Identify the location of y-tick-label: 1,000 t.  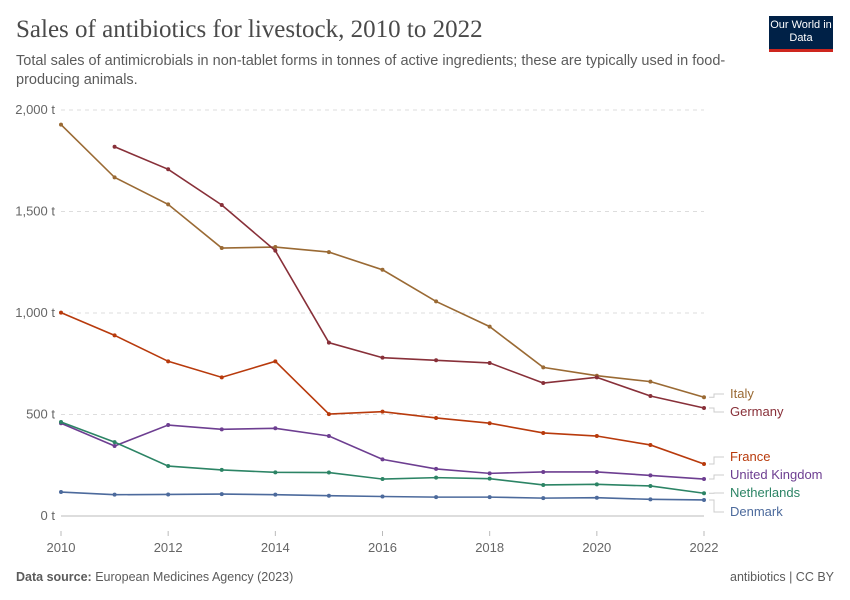
(35, 312).